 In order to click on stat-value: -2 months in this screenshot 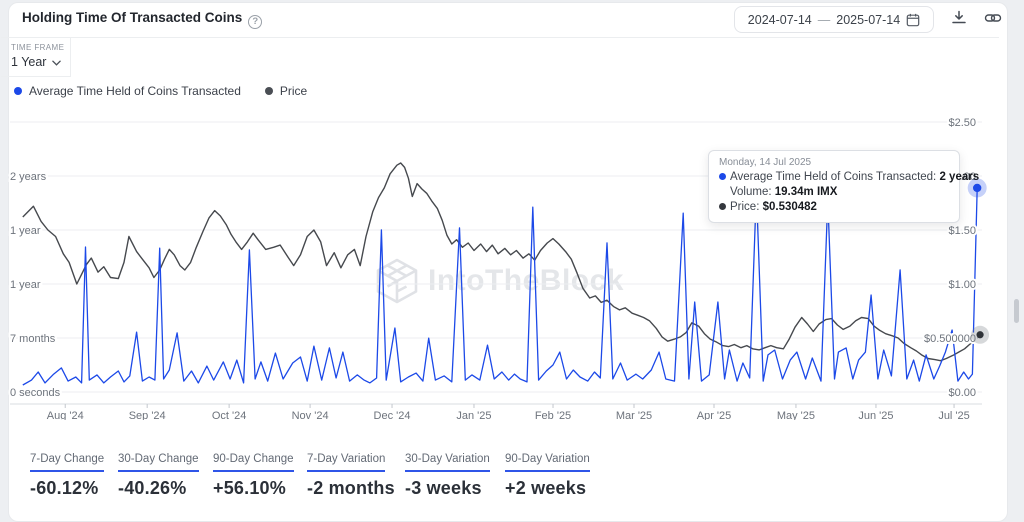, I will do `click(351, 488)`.